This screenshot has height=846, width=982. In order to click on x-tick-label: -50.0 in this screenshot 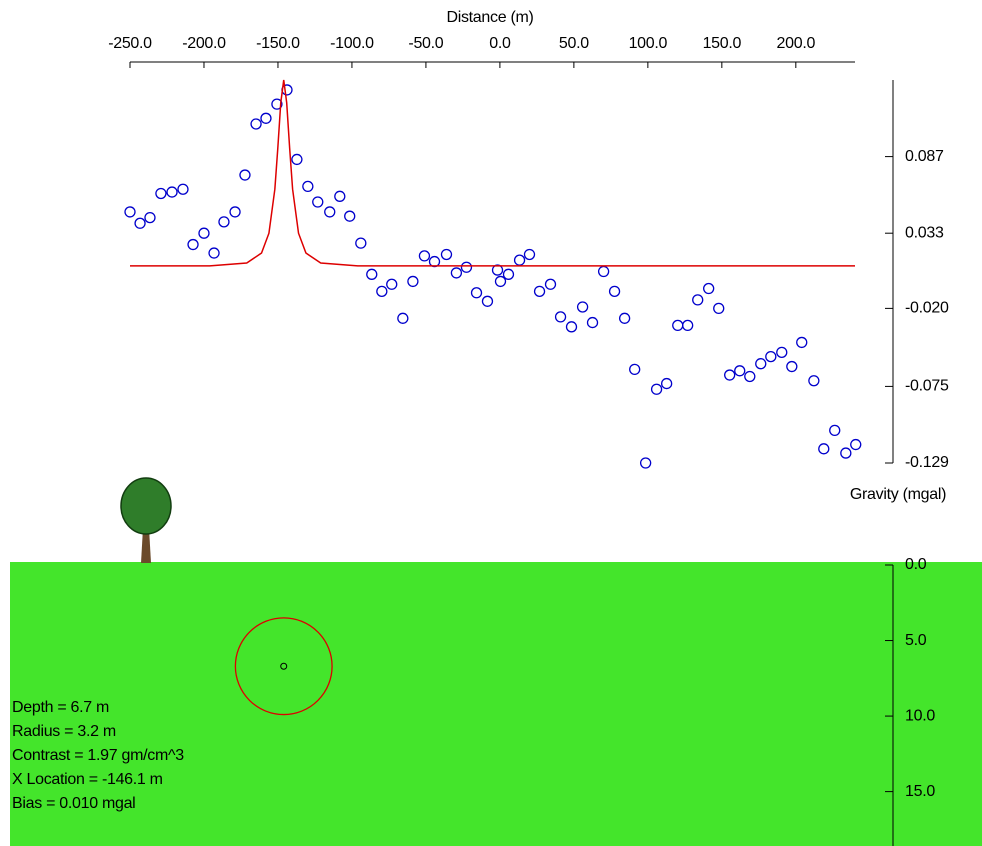, I will do `click(425, 43)`.